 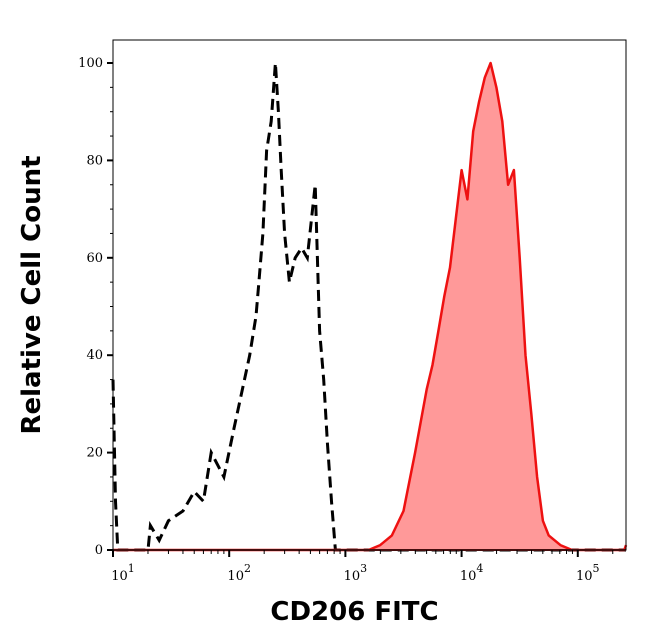 What do you see at coordinates (356, 573) in the screenshot?
I see `x-tick-label: 10³` at bounding box center [356, 573].